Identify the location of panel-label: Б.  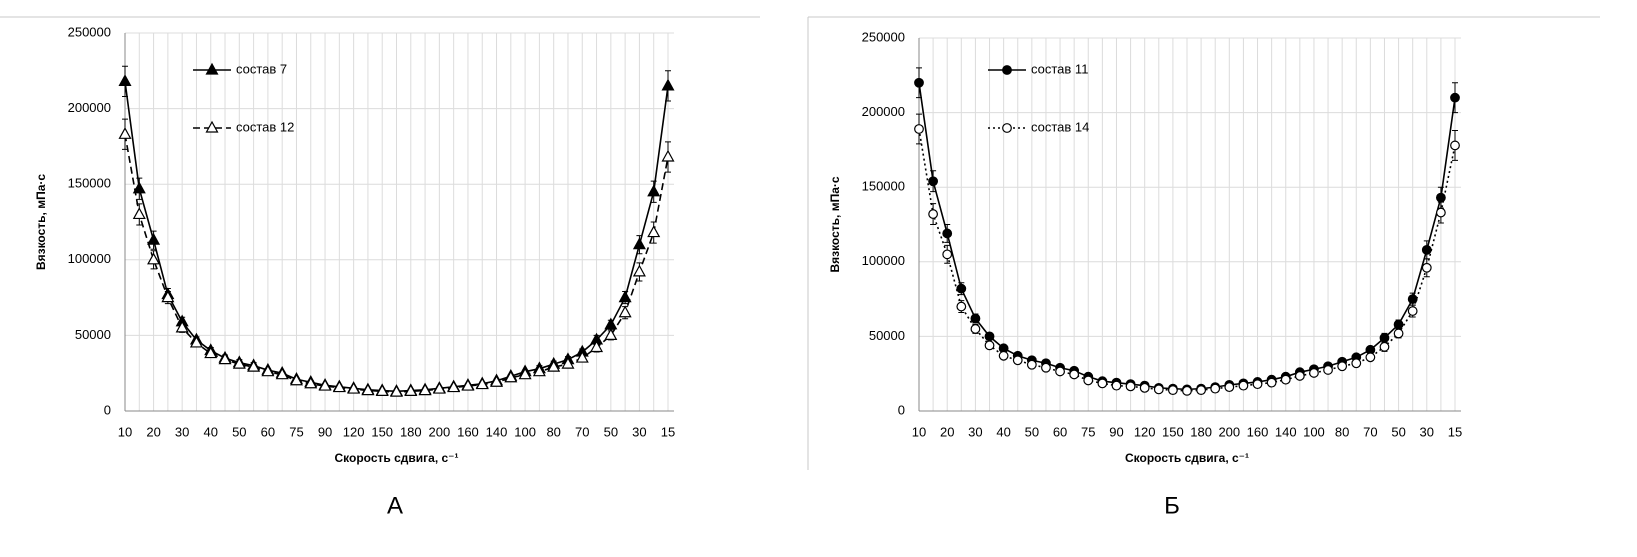
(1172, 505).